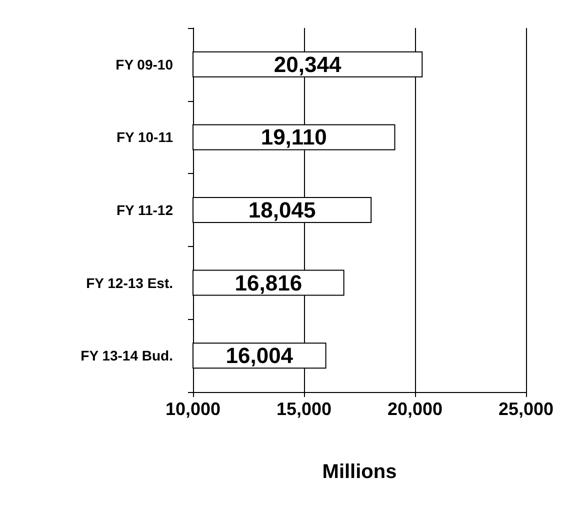 The width and height of the screenshot is (574, 510). What do you see at coordinates (268, 283) in the screenshot?
I see `data-label: 16,816` at bounding box center [268, 283].